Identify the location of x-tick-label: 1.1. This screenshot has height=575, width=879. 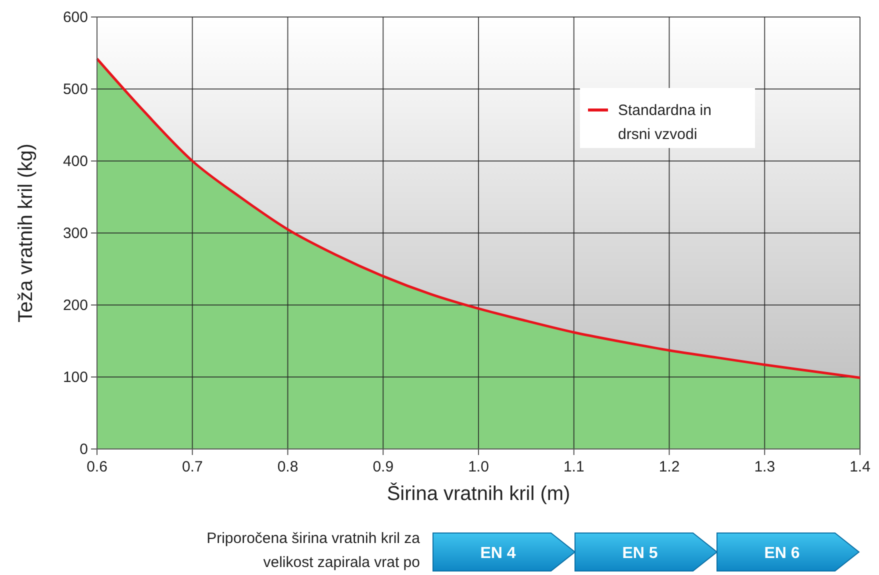
(573, 467).